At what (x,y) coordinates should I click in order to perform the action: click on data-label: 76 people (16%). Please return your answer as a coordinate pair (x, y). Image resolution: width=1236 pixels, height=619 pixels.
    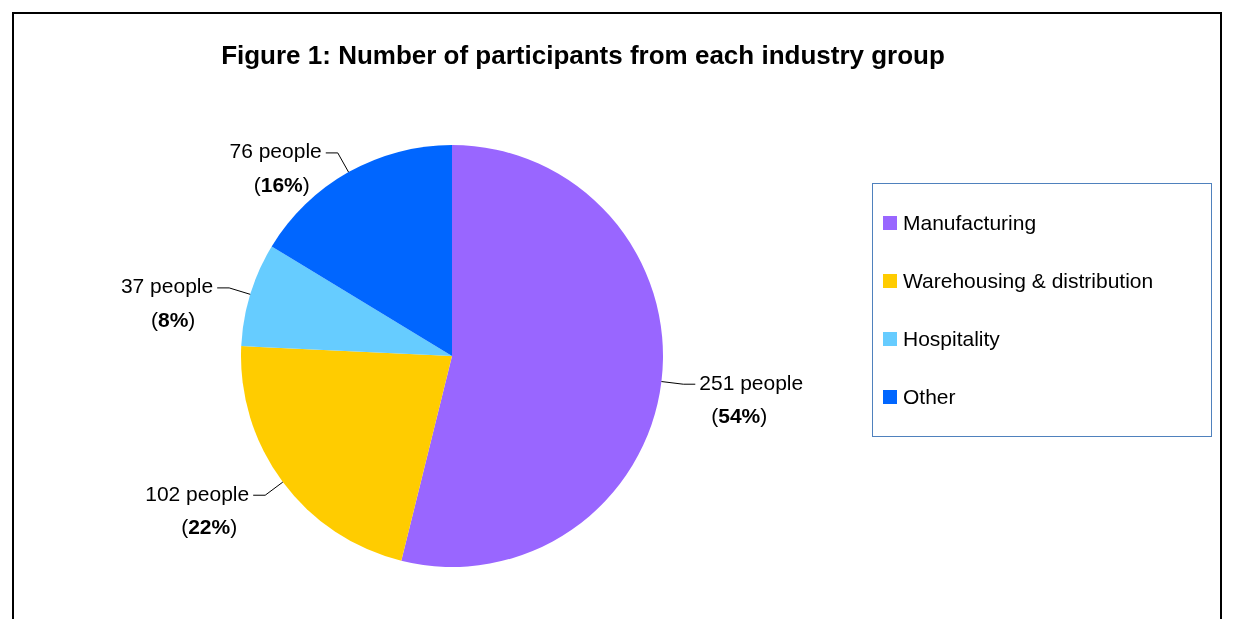
    Looking at the image, I should click on (275, 167).